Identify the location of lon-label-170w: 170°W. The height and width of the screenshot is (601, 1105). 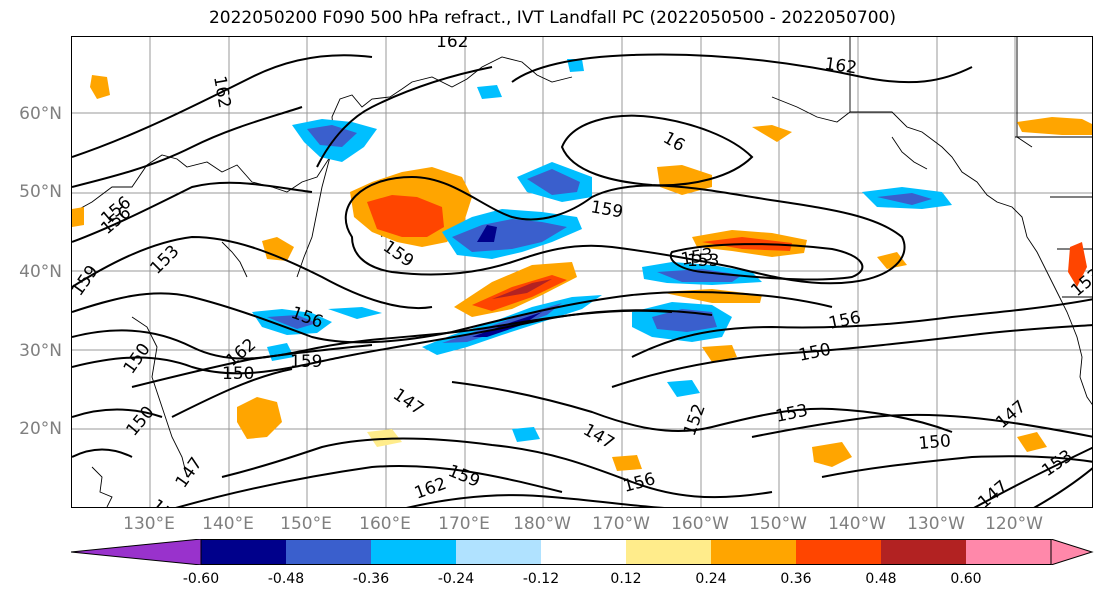
(621, 524).